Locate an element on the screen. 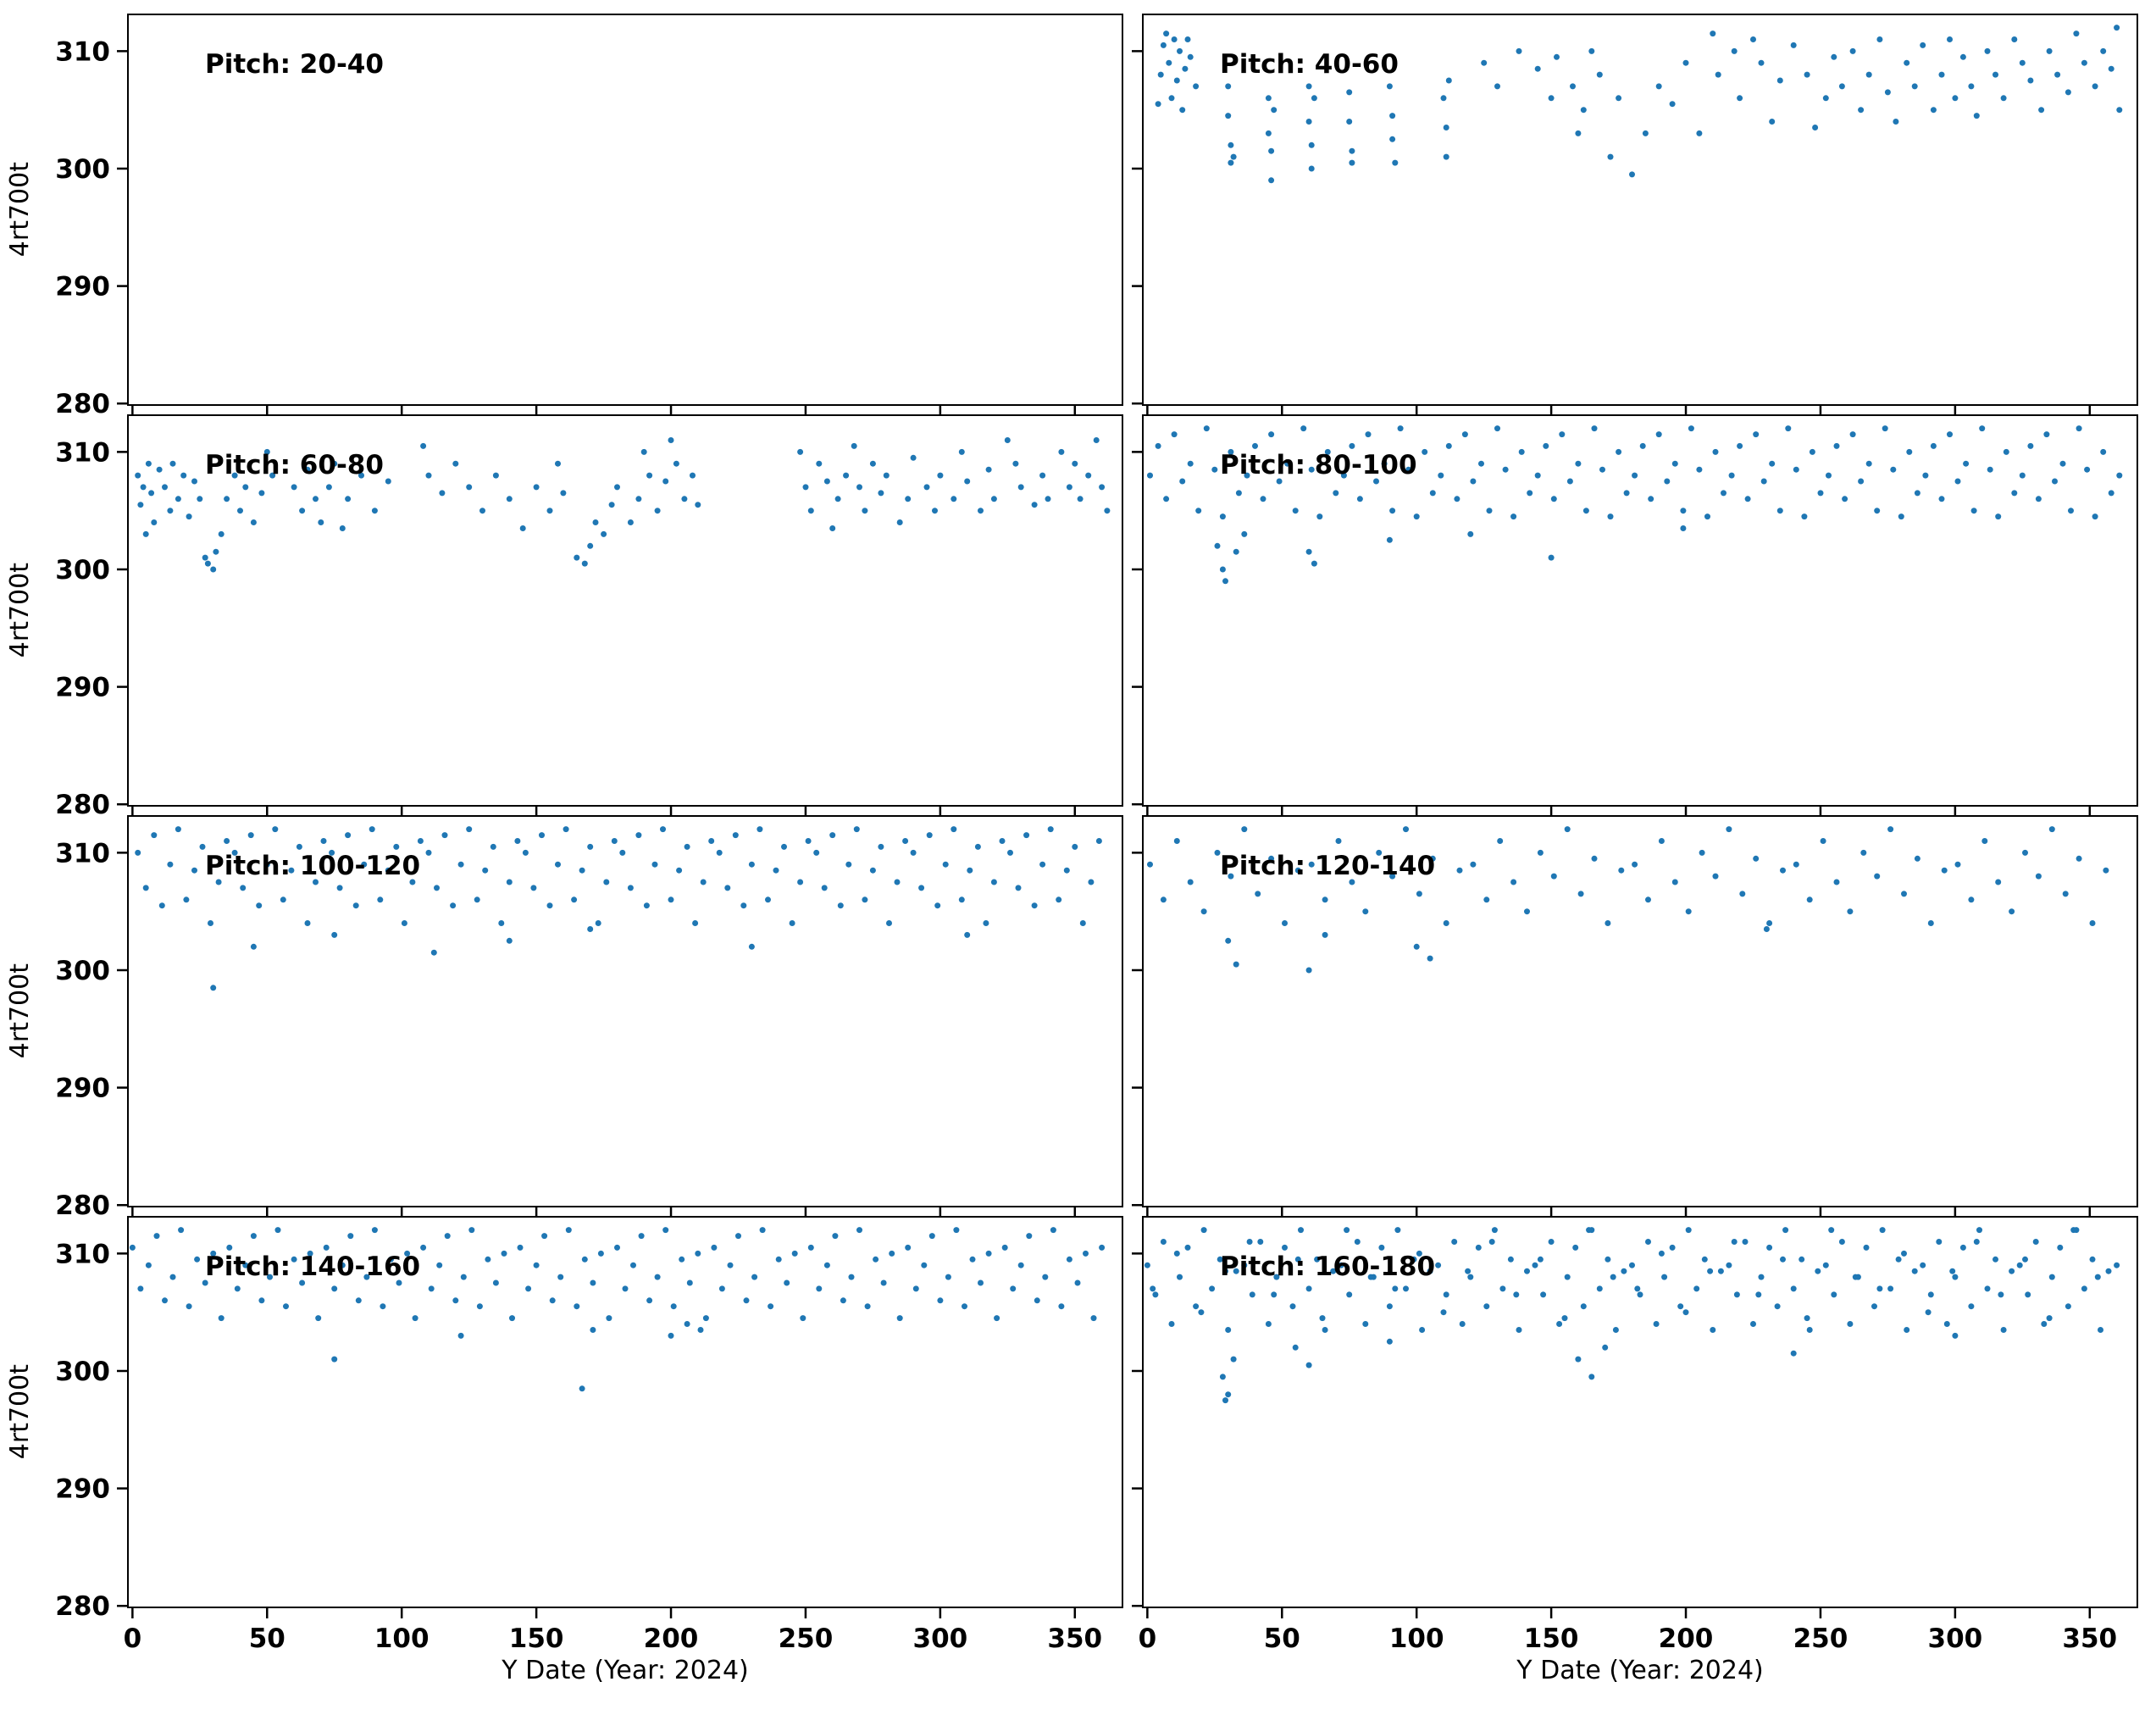  plot-border is located at coordinates (625, 610).